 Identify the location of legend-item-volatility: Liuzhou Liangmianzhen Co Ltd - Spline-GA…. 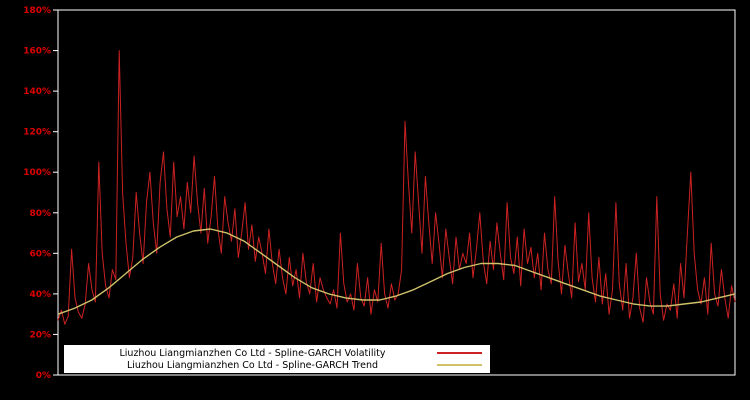
(277, 353).